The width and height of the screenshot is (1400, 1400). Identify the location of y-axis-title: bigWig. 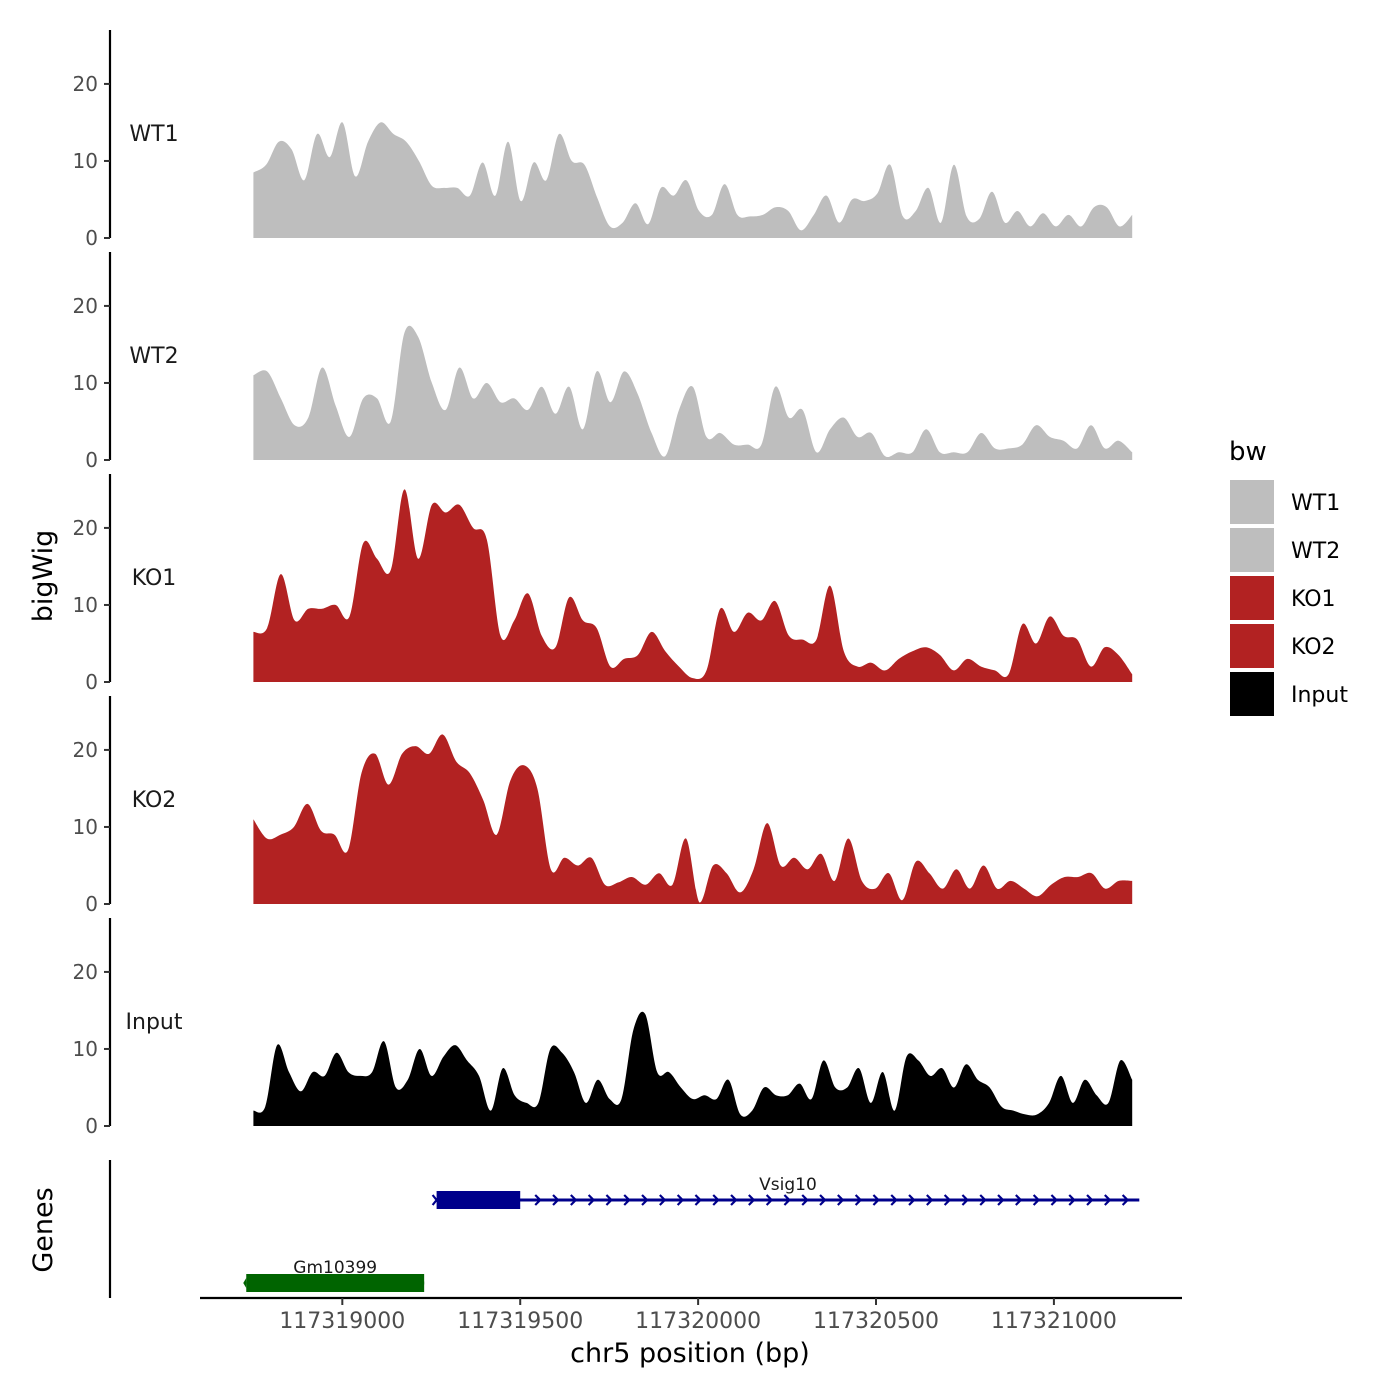
(43, 576).